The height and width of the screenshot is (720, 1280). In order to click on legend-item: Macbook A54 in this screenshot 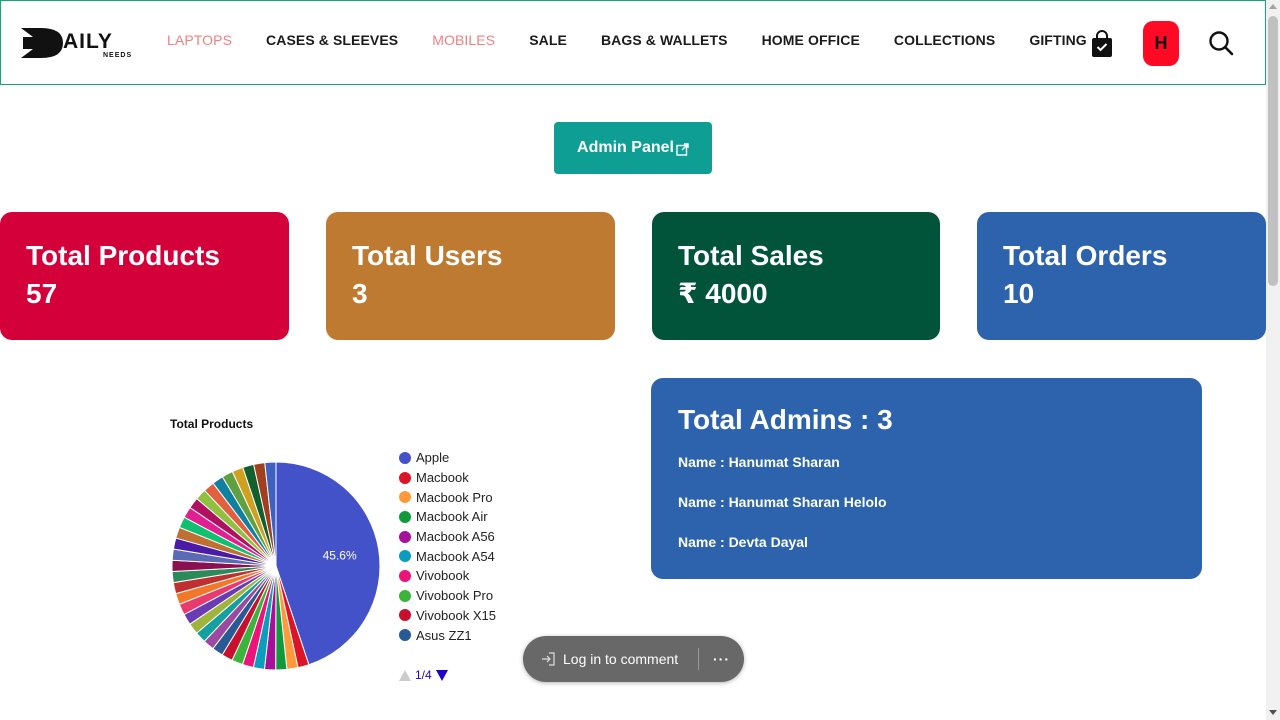, I will do `click(447, 556)`.